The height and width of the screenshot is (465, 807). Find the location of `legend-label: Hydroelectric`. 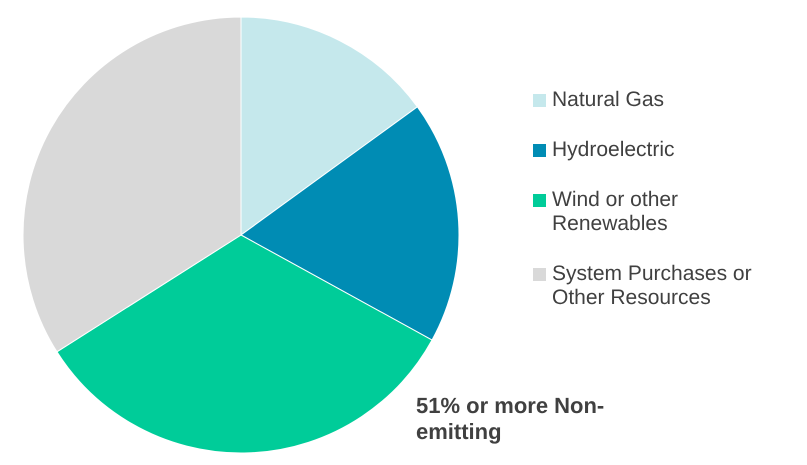

legend-label: Hydroelectric is located at coordinates (614, 150).